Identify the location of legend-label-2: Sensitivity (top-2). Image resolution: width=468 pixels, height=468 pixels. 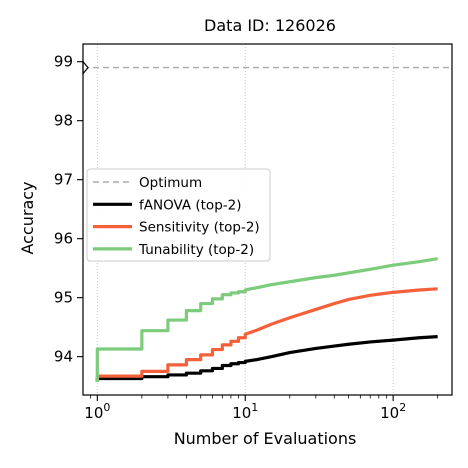
(199, 228).